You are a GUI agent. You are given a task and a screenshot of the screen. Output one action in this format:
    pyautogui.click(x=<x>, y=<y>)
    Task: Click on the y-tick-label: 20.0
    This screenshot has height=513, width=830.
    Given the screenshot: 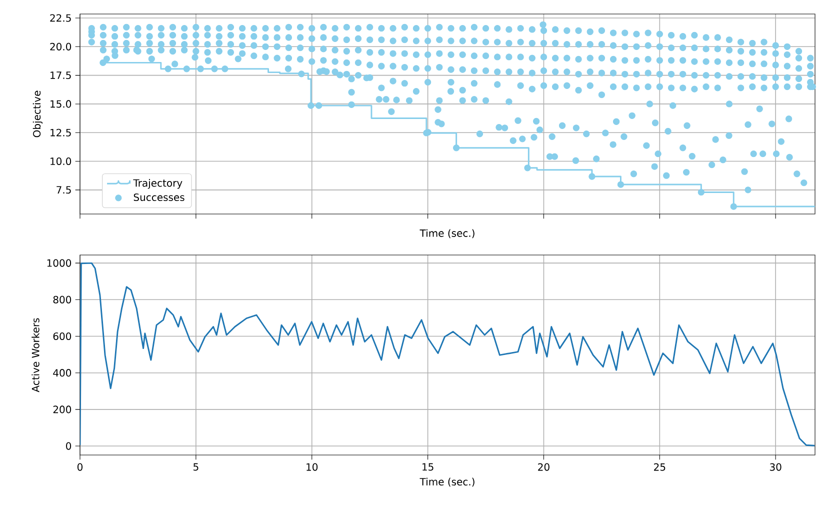 What is the action you would take?
    pyautogui.click(x=61, y=46)
    